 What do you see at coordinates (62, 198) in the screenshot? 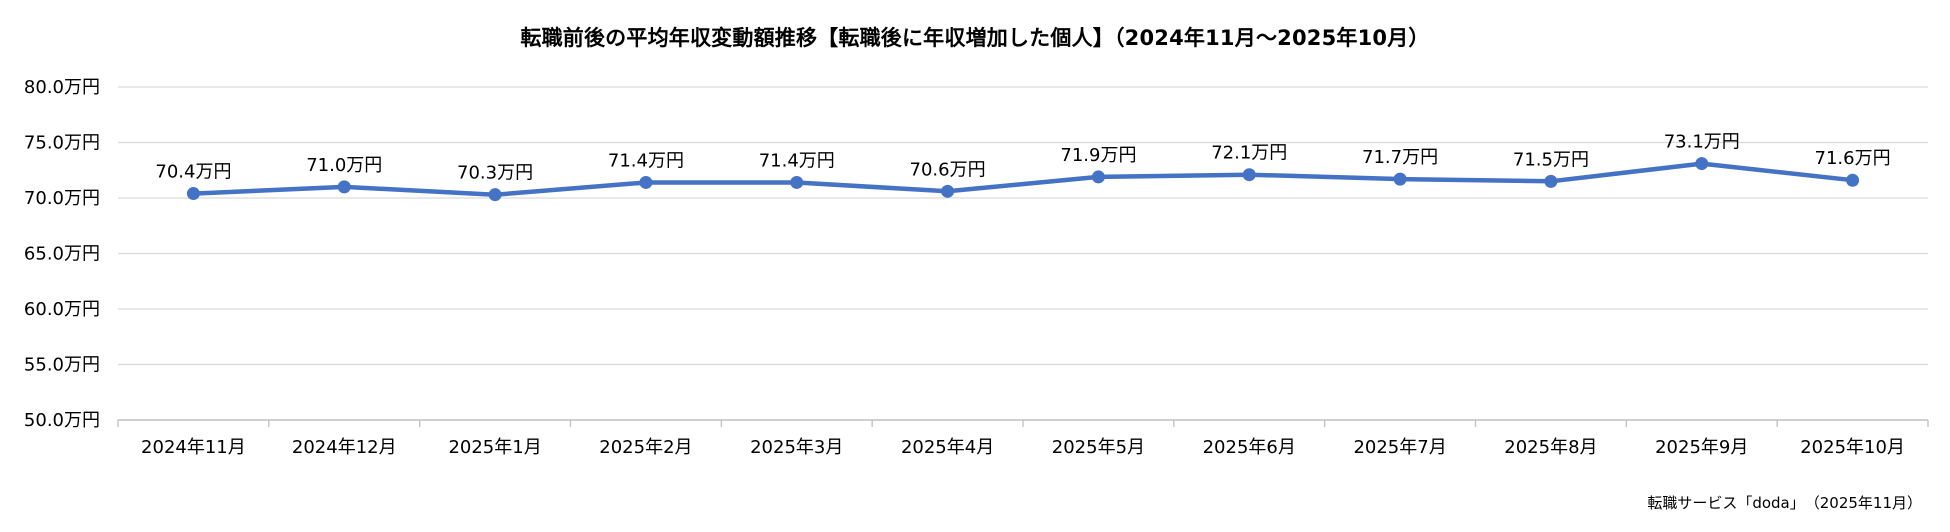
I see `y-tick-label: 70.0万円` at bounding box center [62, 198].